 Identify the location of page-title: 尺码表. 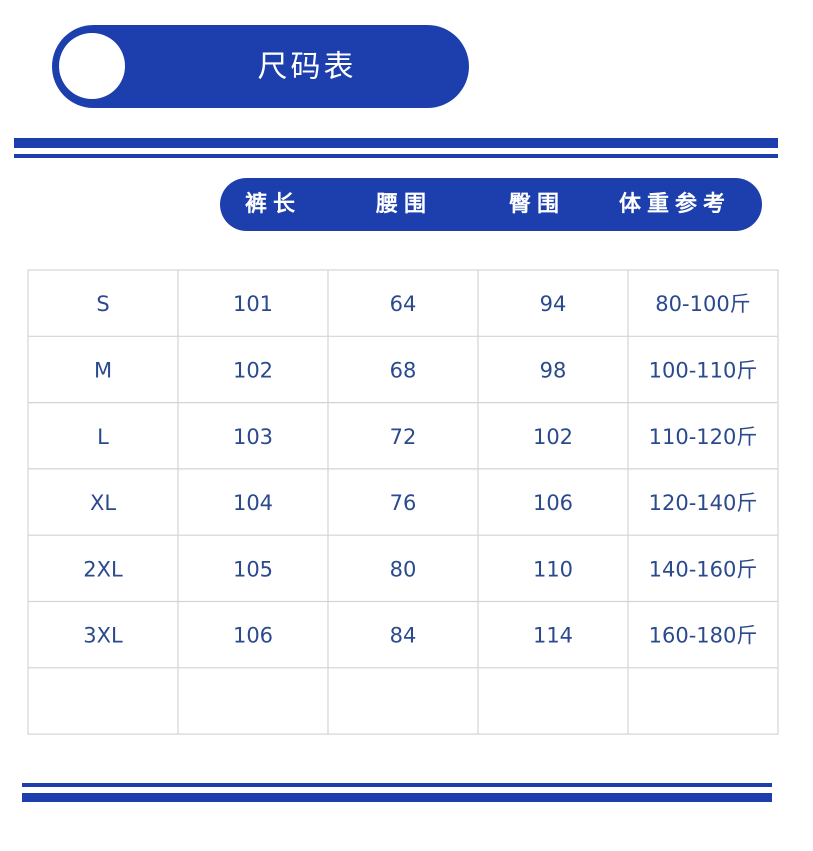
(307, 67).